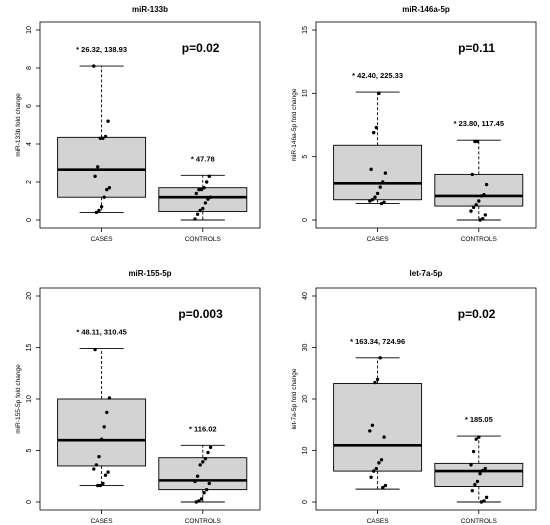 The image size is (550, 525). What do you see at coordinates (377, 341) in the screenshot?
I see `outlier-annotation: * 163.34, 724.96` at bounding box center [377, 341].